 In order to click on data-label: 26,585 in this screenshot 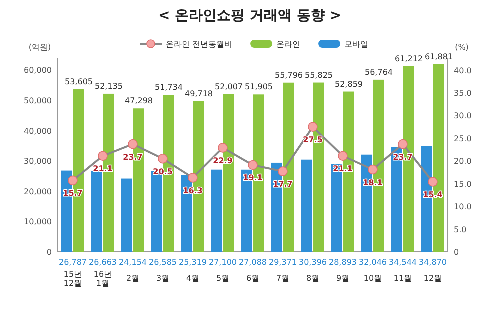, I will do `click(163, 262)`.